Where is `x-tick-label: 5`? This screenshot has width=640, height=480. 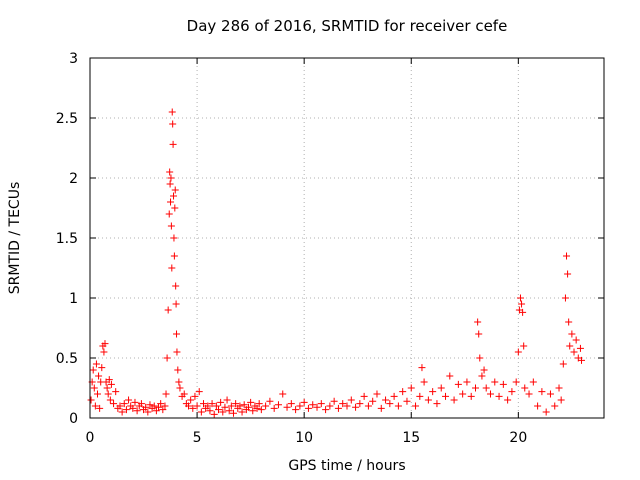 x-tick-label: 5 is located at coordinates (197, 438).